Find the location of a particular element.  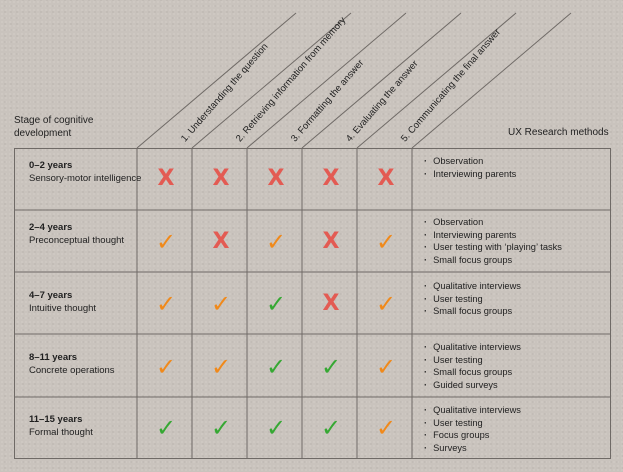

row-label: 0–2 years Sensory-motor intelligence is located at coordinates (85, 172).